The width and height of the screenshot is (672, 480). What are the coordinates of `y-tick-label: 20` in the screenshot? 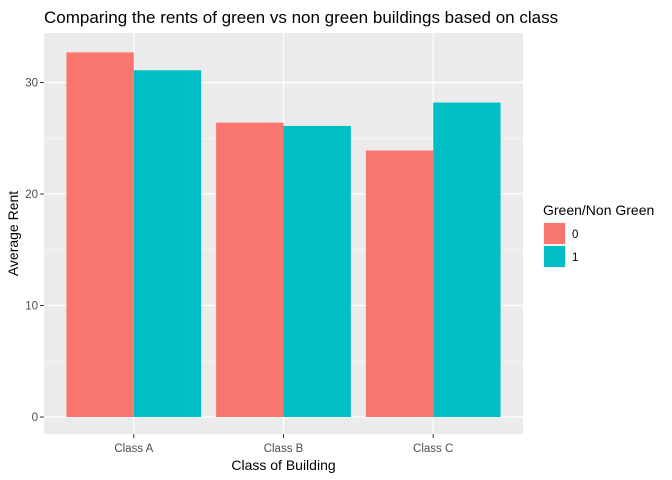 It's located at (31, 195).